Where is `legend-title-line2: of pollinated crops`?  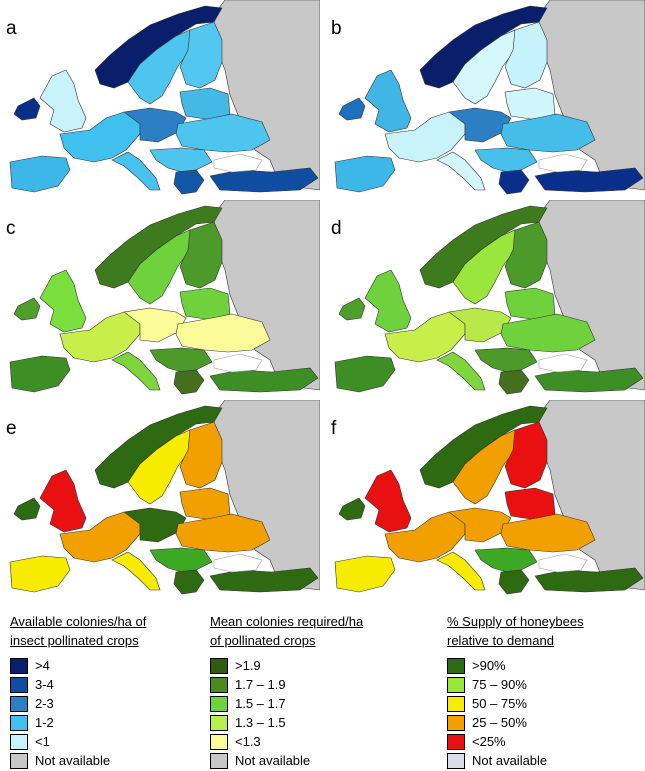 legend-title-line2: of pollinated crops is located at coordinates (263, 640).